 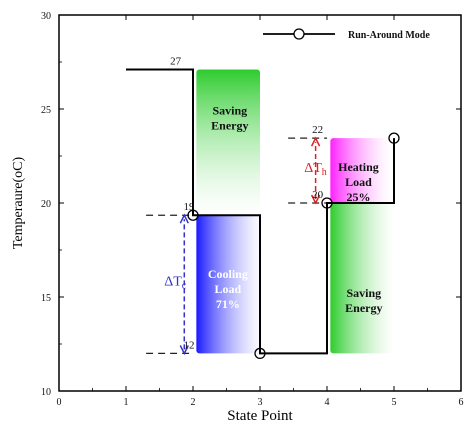 I want to click on region-label-line: Heating, so click(x=358, y=167).